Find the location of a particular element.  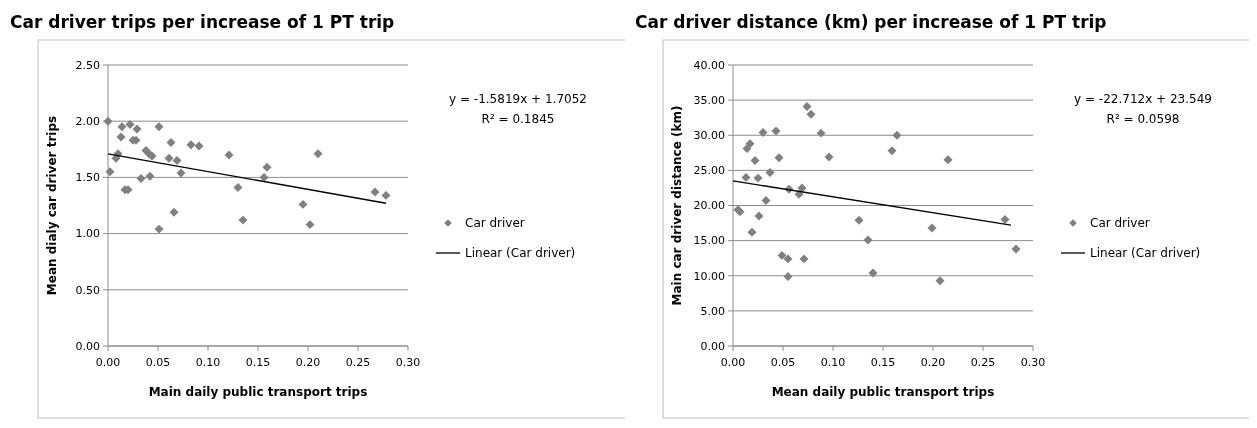

y-tick-label: 2.50 is located at coordinates (87, 65).